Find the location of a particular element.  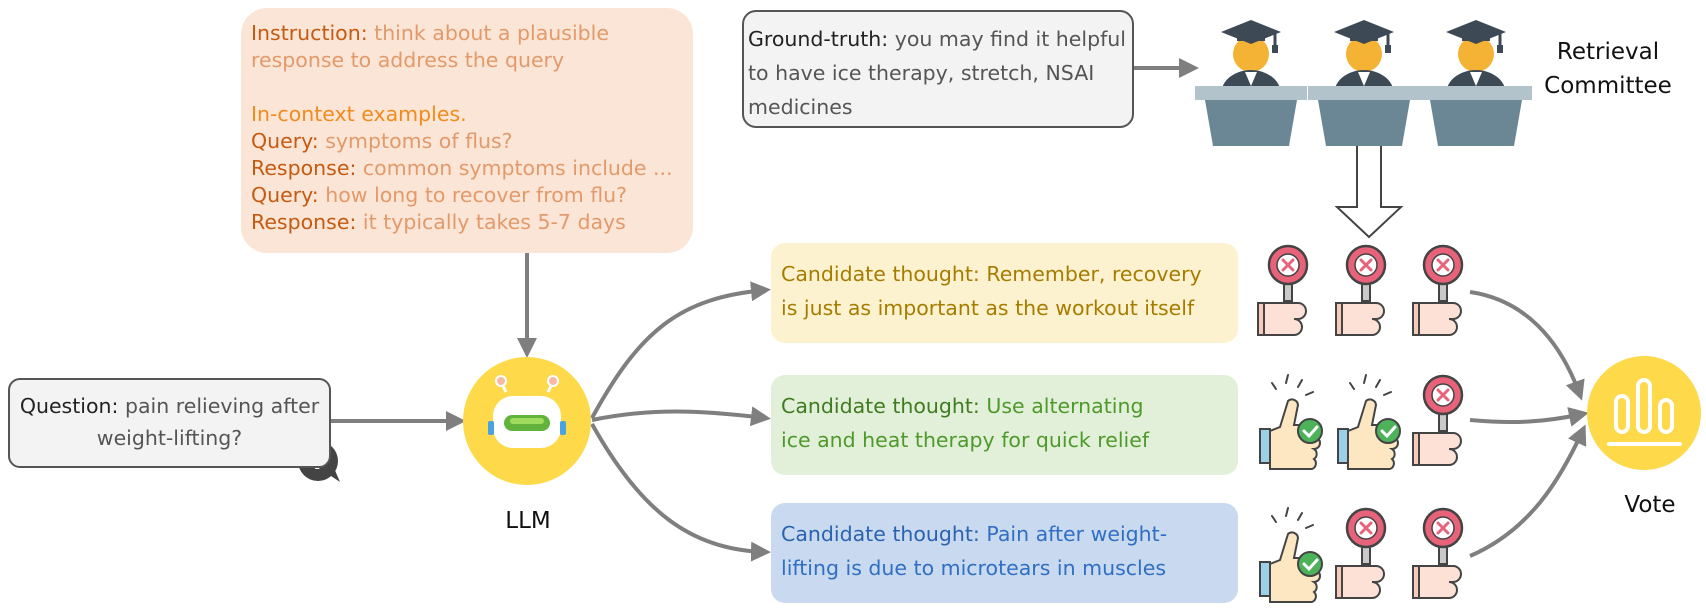

llm-label: LLM is located at coordinates (528, 521).